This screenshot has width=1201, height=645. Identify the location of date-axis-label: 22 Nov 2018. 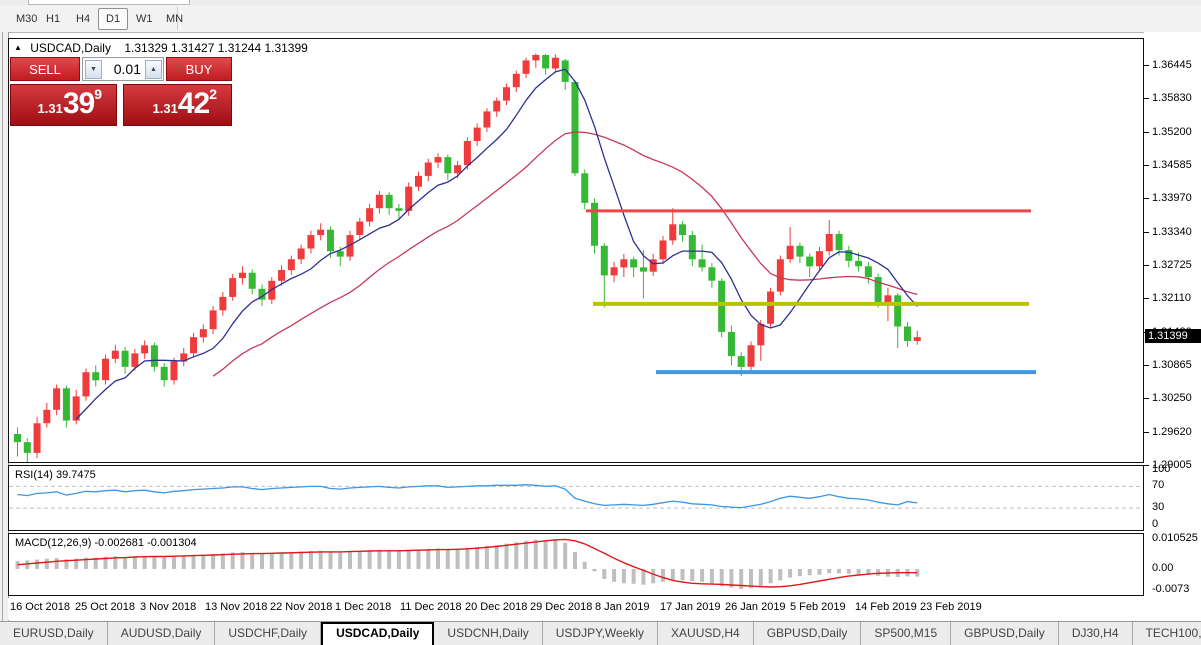
(301, 607).